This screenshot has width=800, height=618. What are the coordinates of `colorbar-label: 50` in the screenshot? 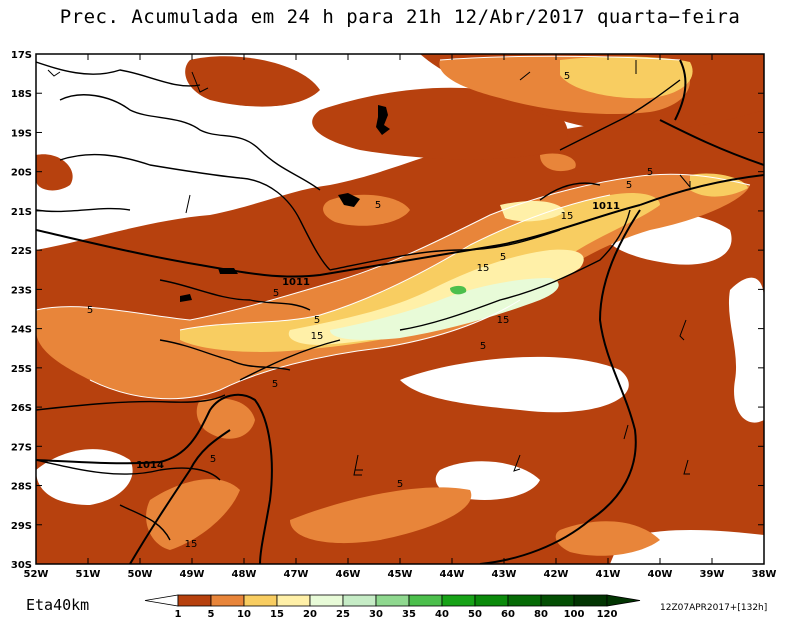 It's located at (475, 613).